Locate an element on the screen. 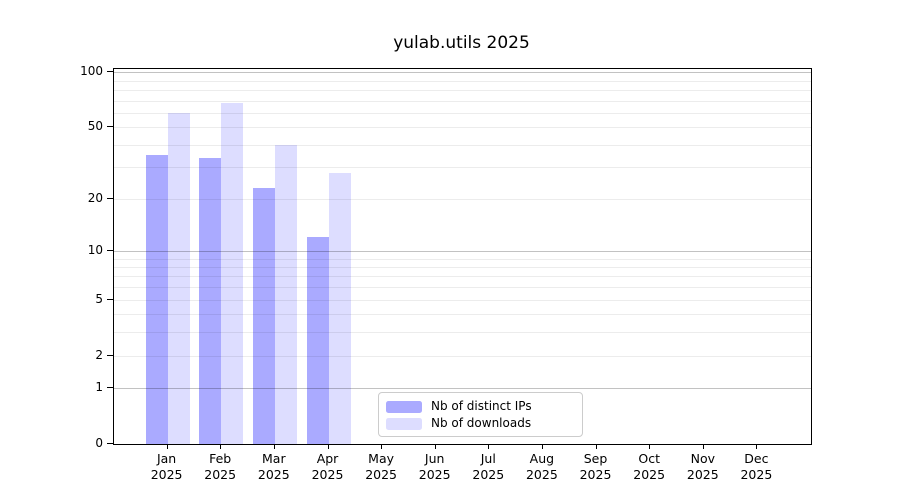 This screenshot has height=500, width=900. y-tick-label-100: 100 is located at coordinates (91, 71).